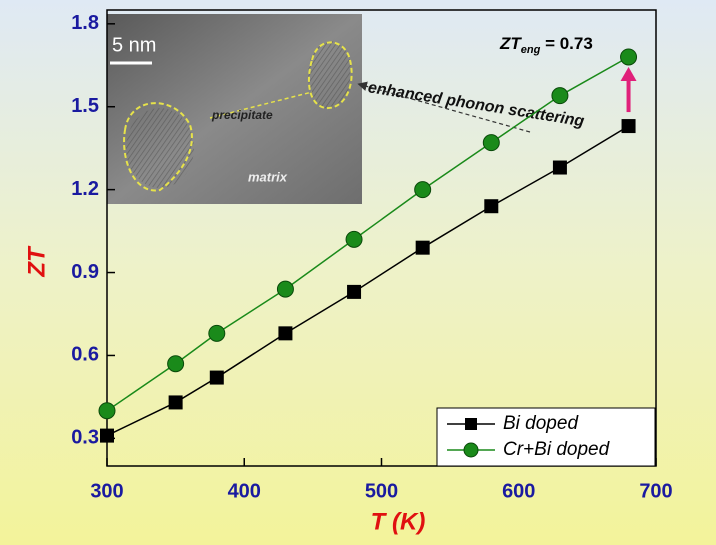  What do you see at coordinates (381, 491) in the screenshot?
I see `x-tick-label: 500` at bounding box center [381, 491].